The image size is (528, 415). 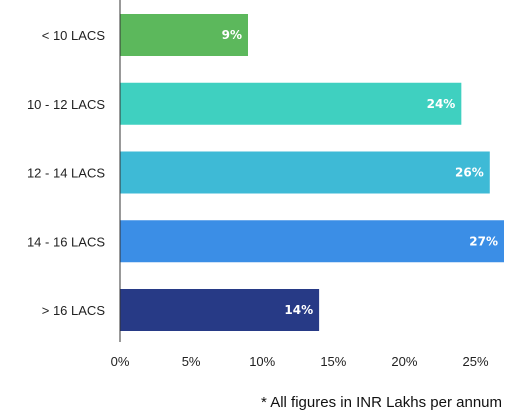 What do you see at coordinates (184, 35) in the screenshot?
I see `bar-10-lacs` at bounding box center [184, 35].